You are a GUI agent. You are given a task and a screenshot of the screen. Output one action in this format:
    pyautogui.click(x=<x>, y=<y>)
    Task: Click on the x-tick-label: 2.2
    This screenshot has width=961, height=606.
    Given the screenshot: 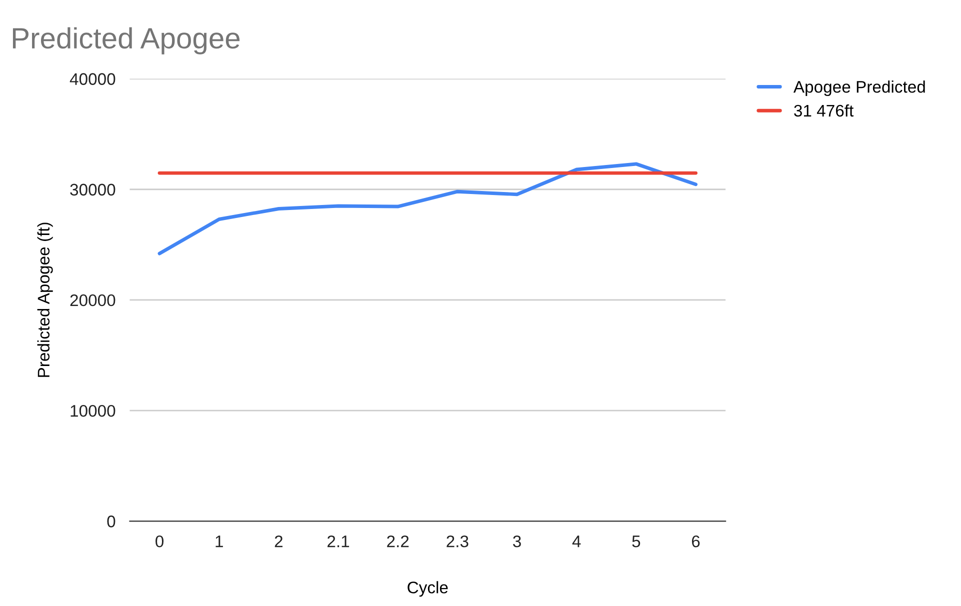 What is the action you would take?
    pyautogui.click(x=398, y=541)
    